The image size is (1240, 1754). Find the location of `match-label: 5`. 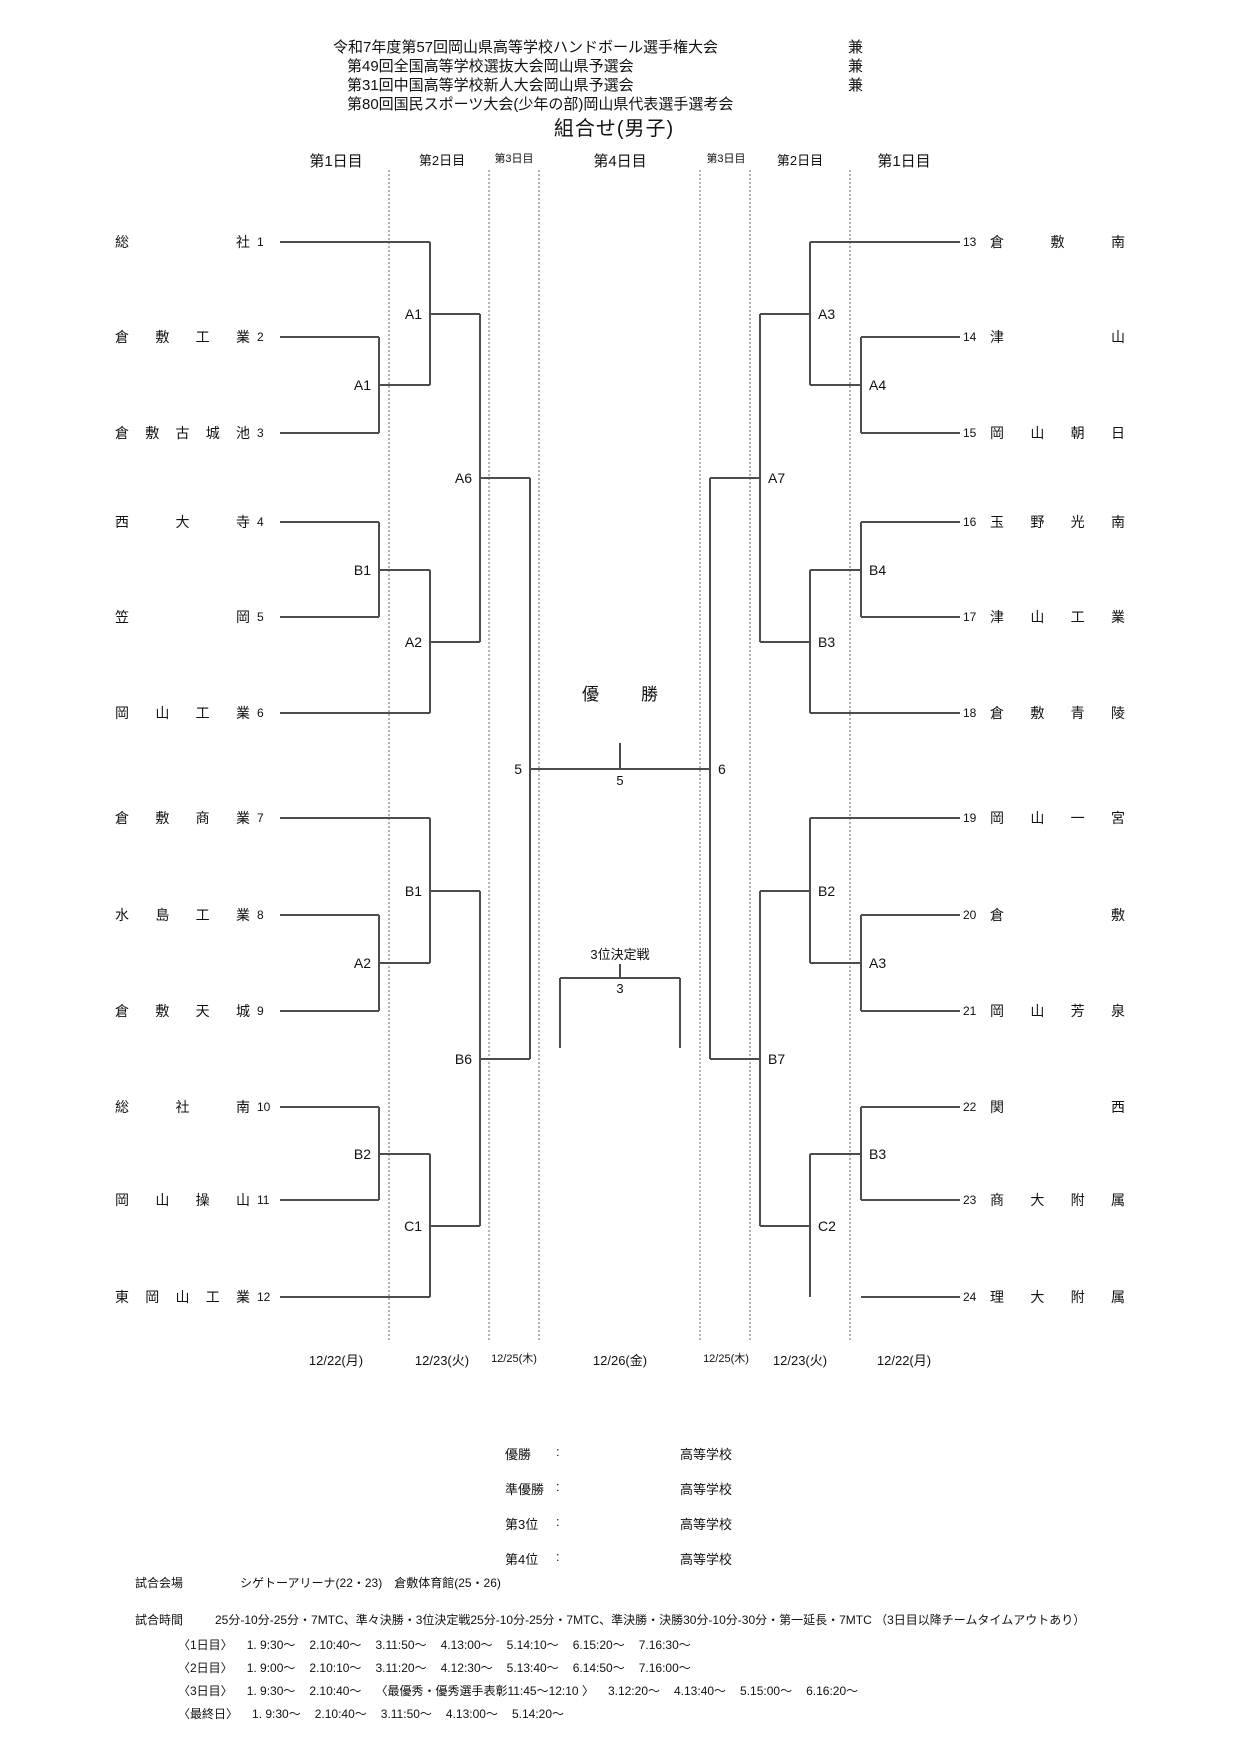

match-label: 5 is located at coordinates (518, 769).